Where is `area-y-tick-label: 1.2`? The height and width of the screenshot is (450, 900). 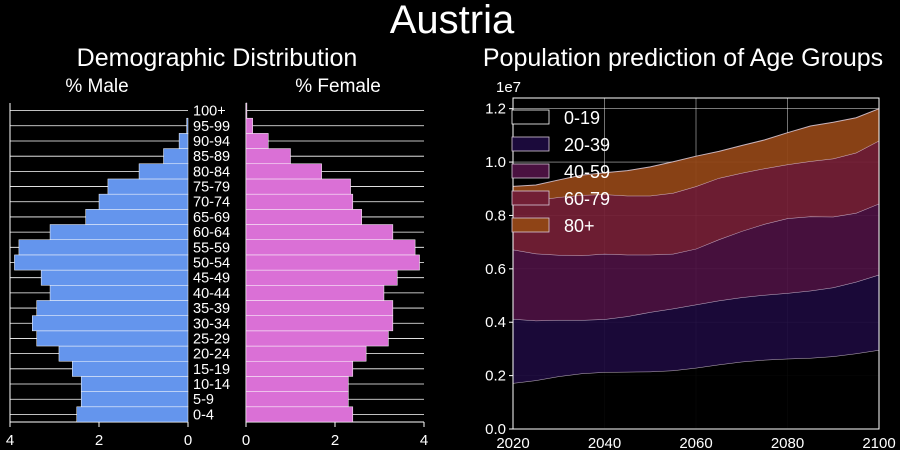 area-y-tick-label: 1.2 is located at coordinates (495, 109).